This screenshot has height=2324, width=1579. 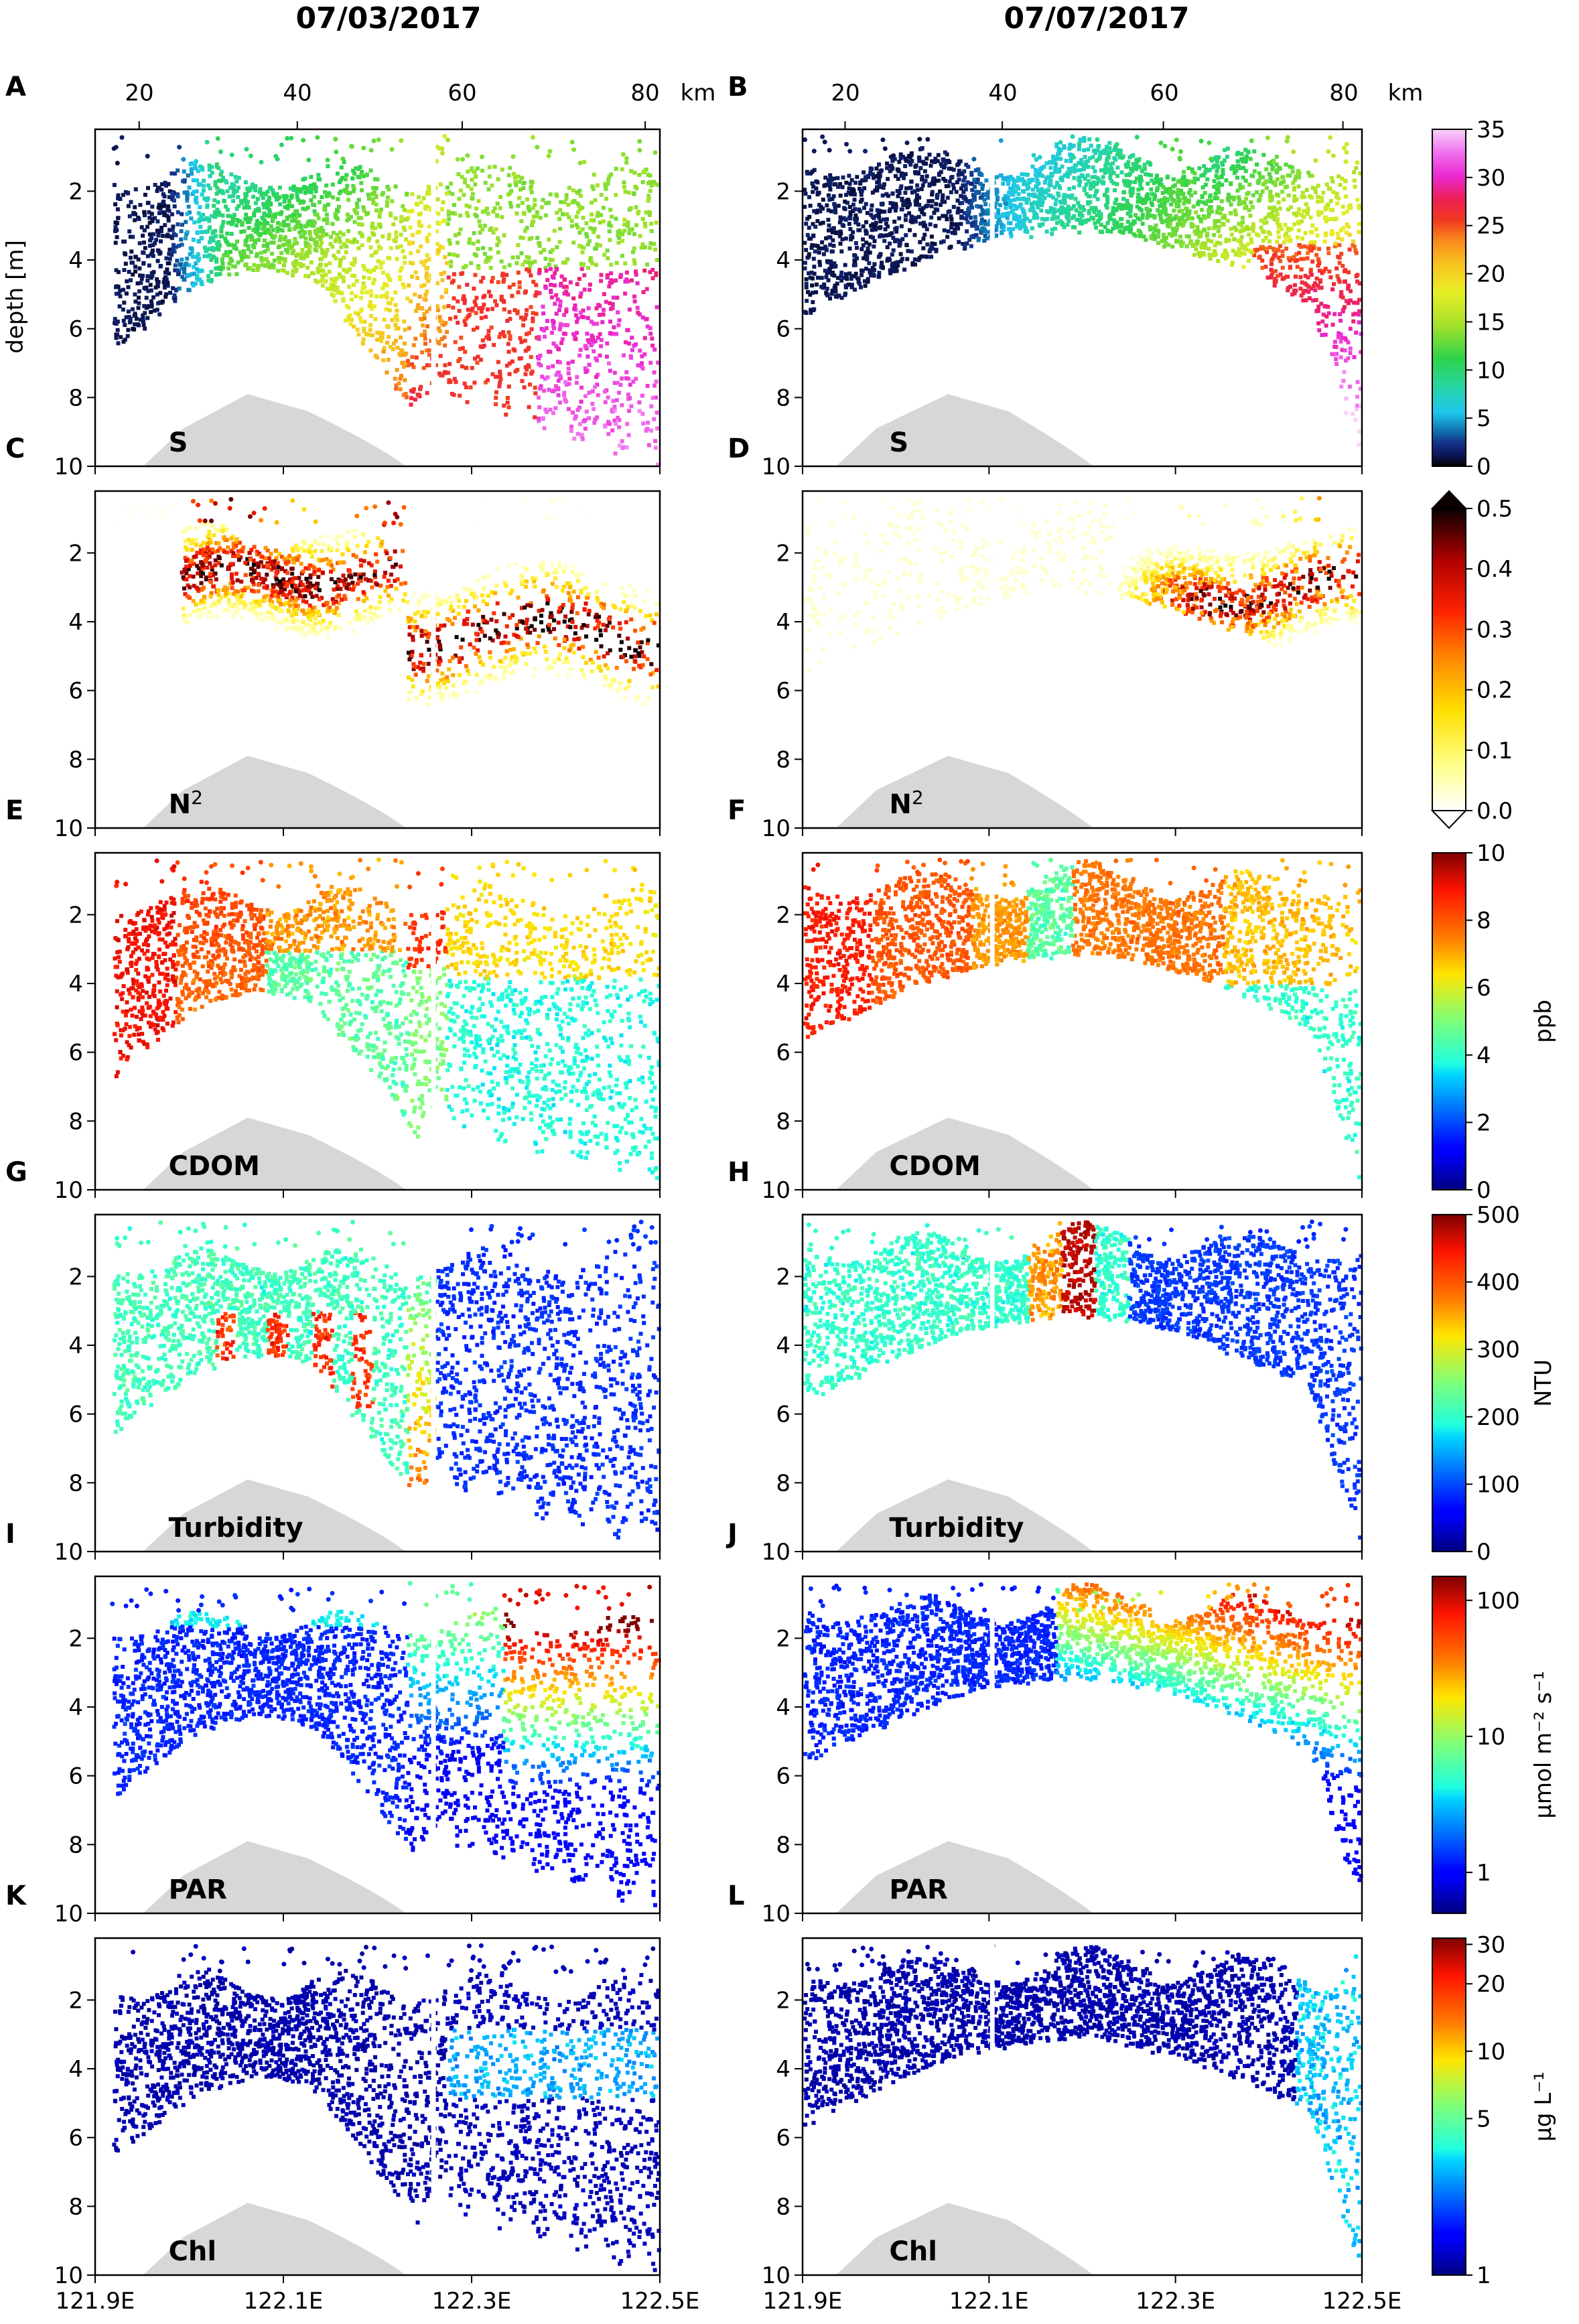 I want to click on depth-tick-label: 8, so click(x=75, y=398).